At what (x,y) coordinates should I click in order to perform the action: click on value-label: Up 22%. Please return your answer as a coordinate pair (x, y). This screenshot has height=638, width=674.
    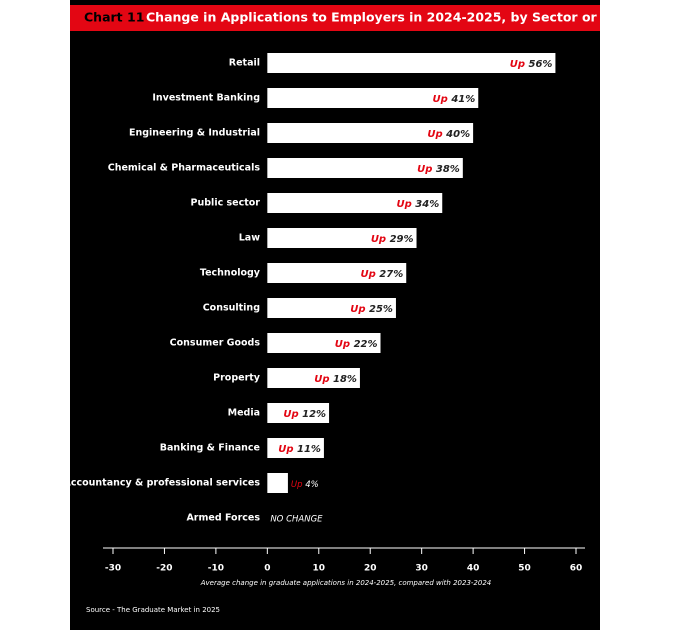
    Looking at the image, I should click on (356, 344).